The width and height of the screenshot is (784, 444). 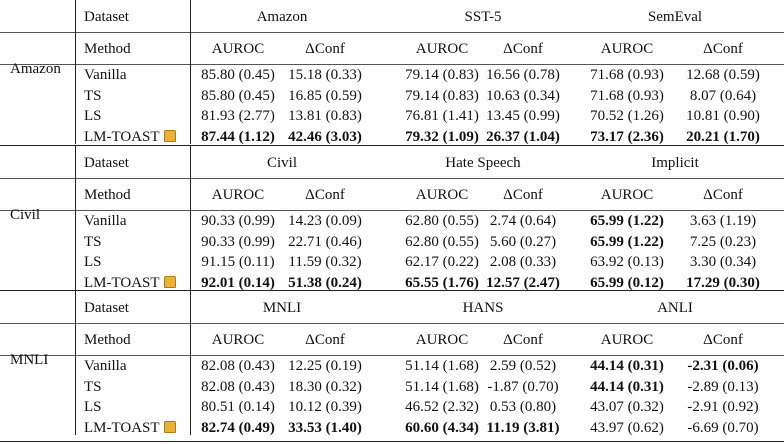 What do you see at coordinates (238, 116) in the screenshot?
I see `table-cell: 81.93 (2.77)` at bounding box center [238, 116].